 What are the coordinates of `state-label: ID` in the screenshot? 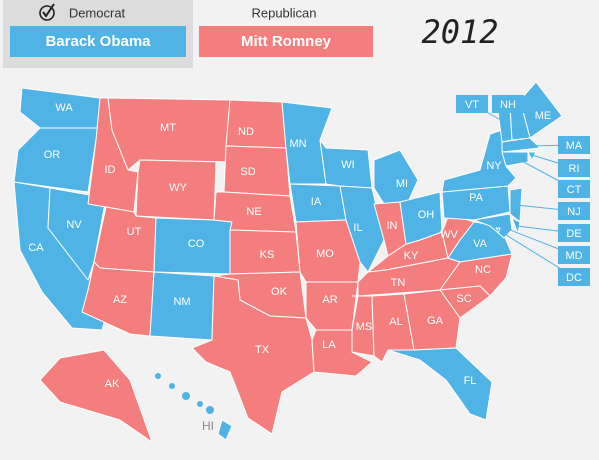 It's located at (110, 170).